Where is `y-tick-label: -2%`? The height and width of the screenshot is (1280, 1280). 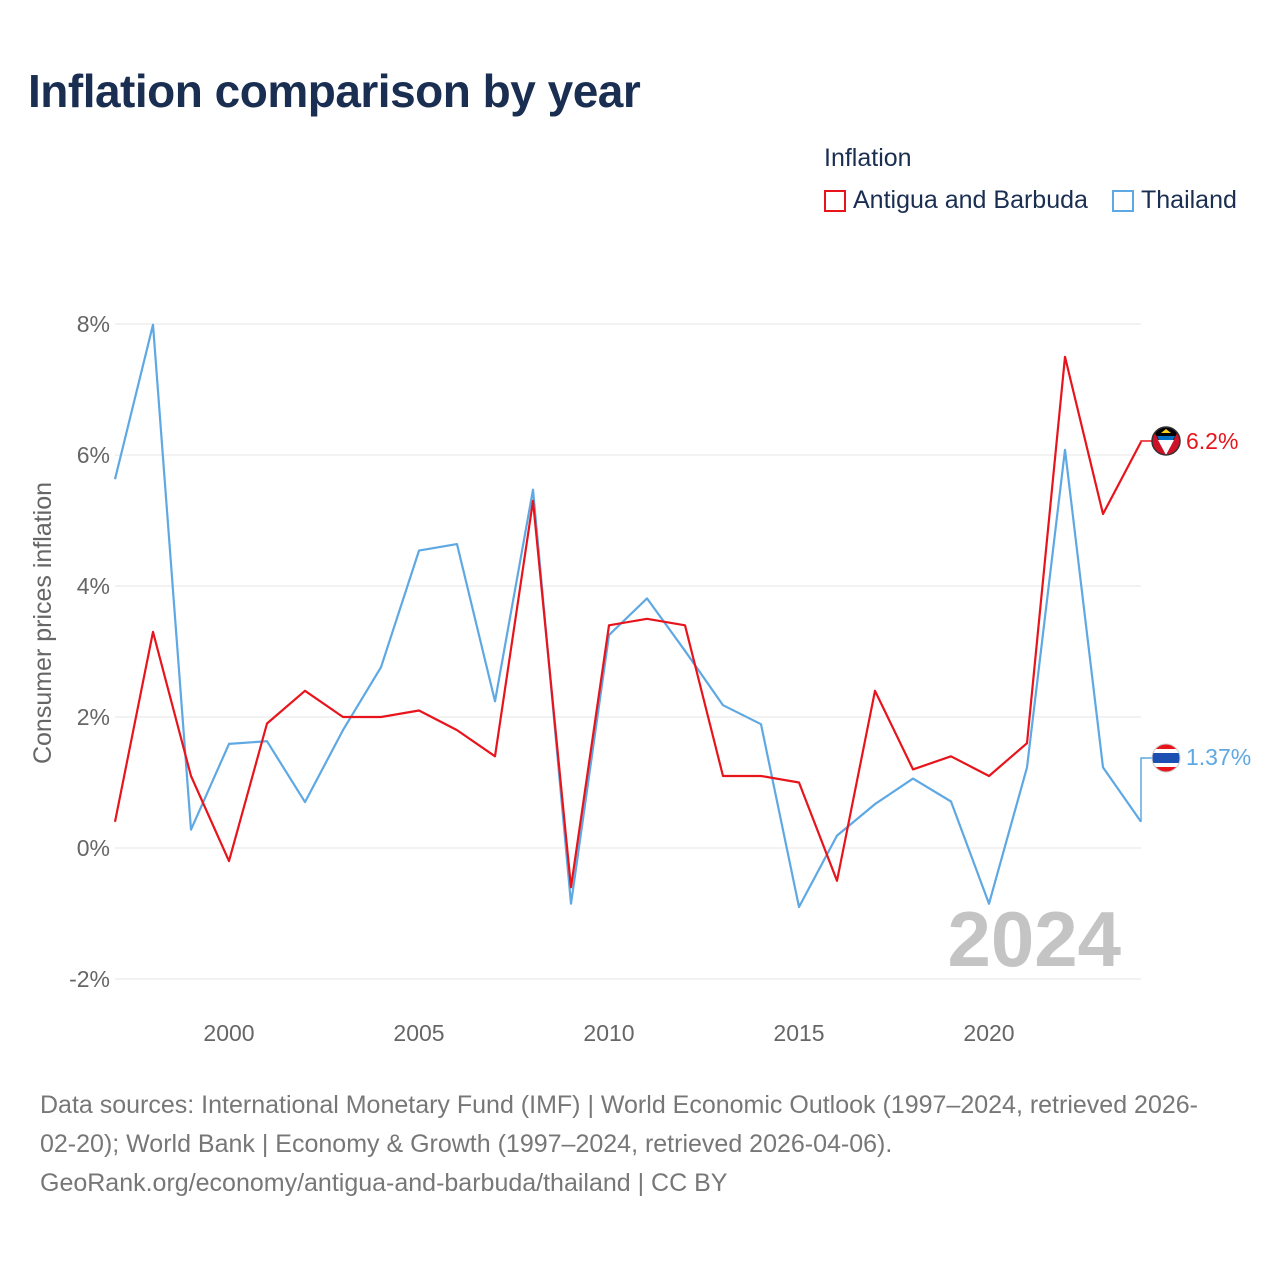
y-tick-label: -2% is located at coordinates (89, 979).